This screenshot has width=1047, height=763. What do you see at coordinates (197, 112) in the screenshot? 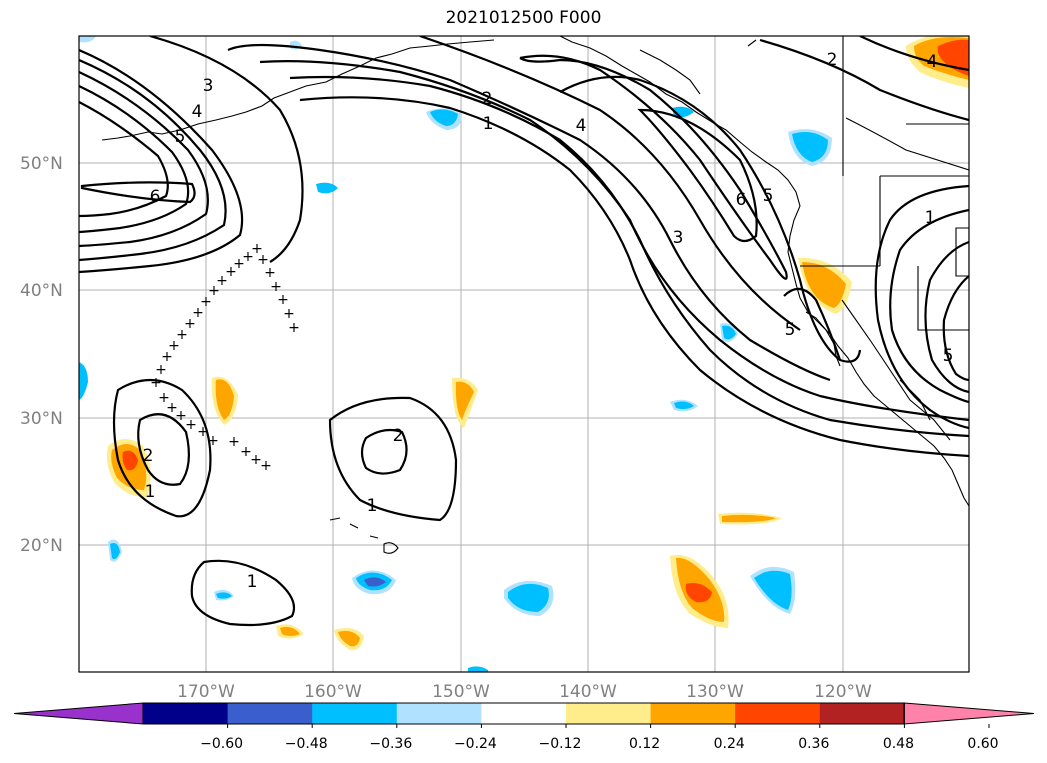
I see `contour-label-4-b: 4` at bounding box center [197, 112].